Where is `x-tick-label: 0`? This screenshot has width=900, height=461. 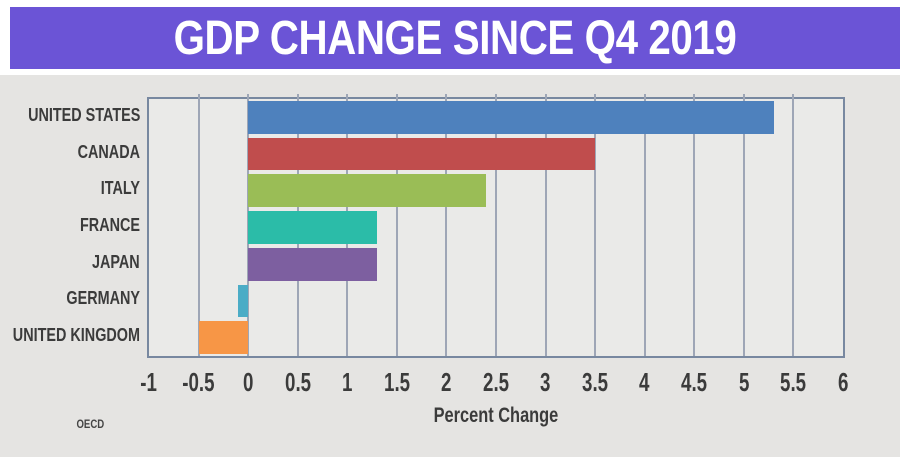
x-tick-label: 0 is located at coordinates (248, 382).